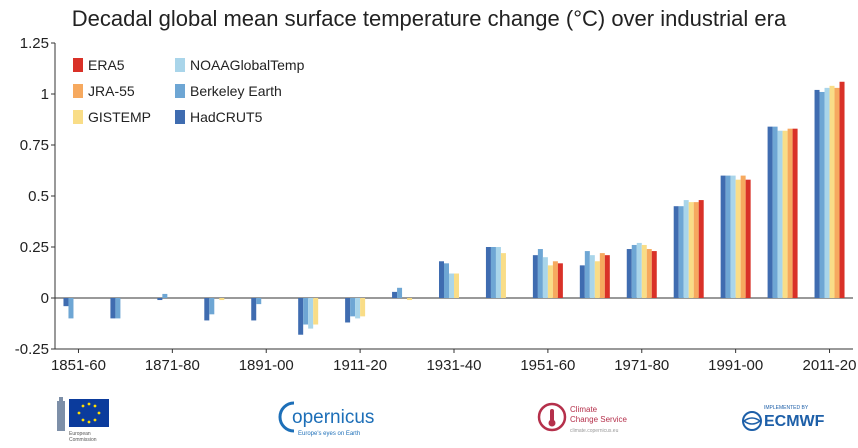 The width and height of the screenshot is (858, 448). What do you see at coordinates (266, 365) in the screenshot?
I see `x-tick-label: 1891-00` at bounding box center [266, 365].